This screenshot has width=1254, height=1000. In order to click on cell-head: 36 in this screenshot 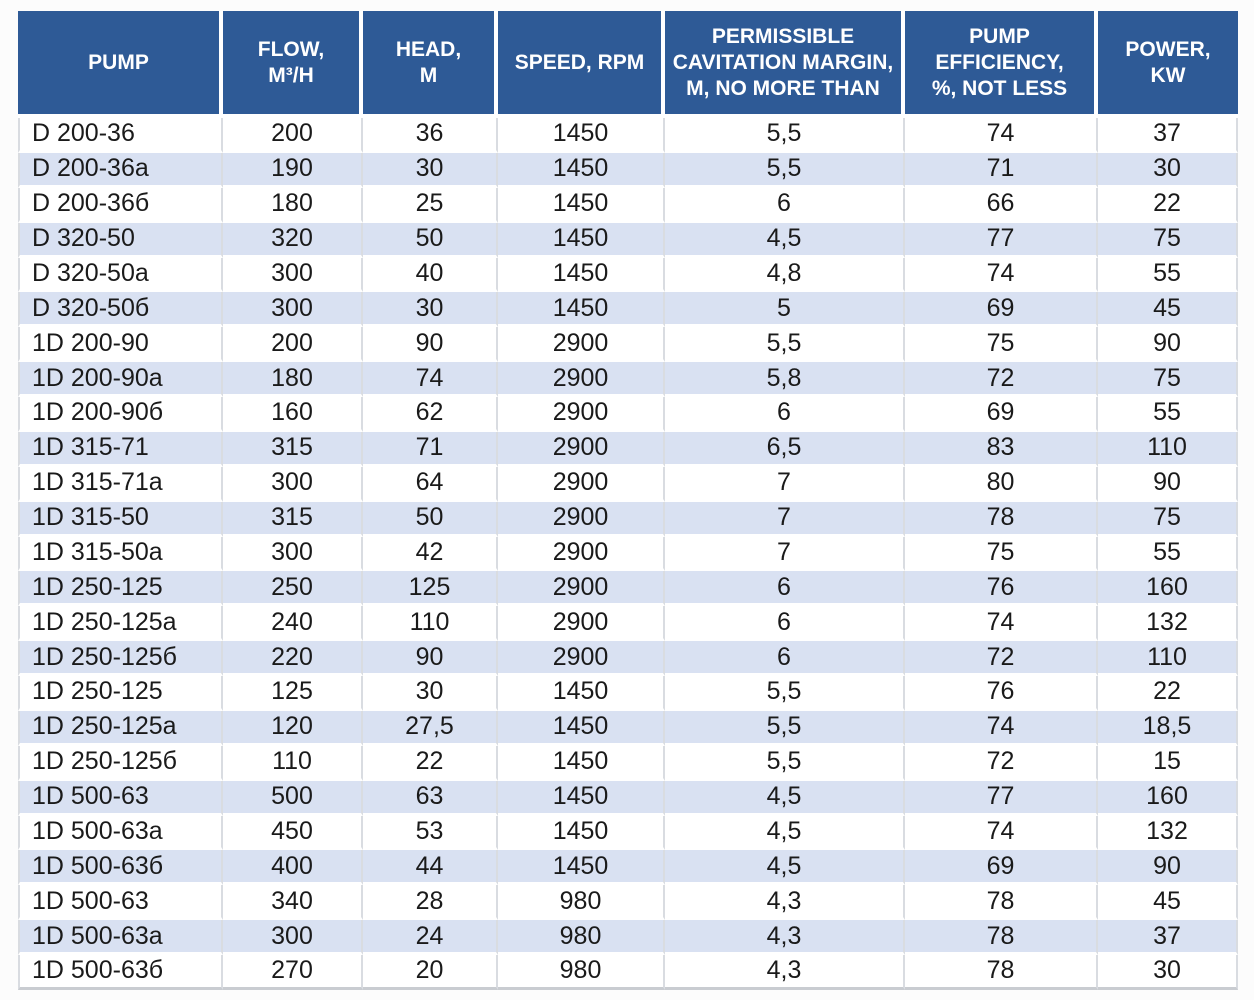, I will do `click(430, 135)`.